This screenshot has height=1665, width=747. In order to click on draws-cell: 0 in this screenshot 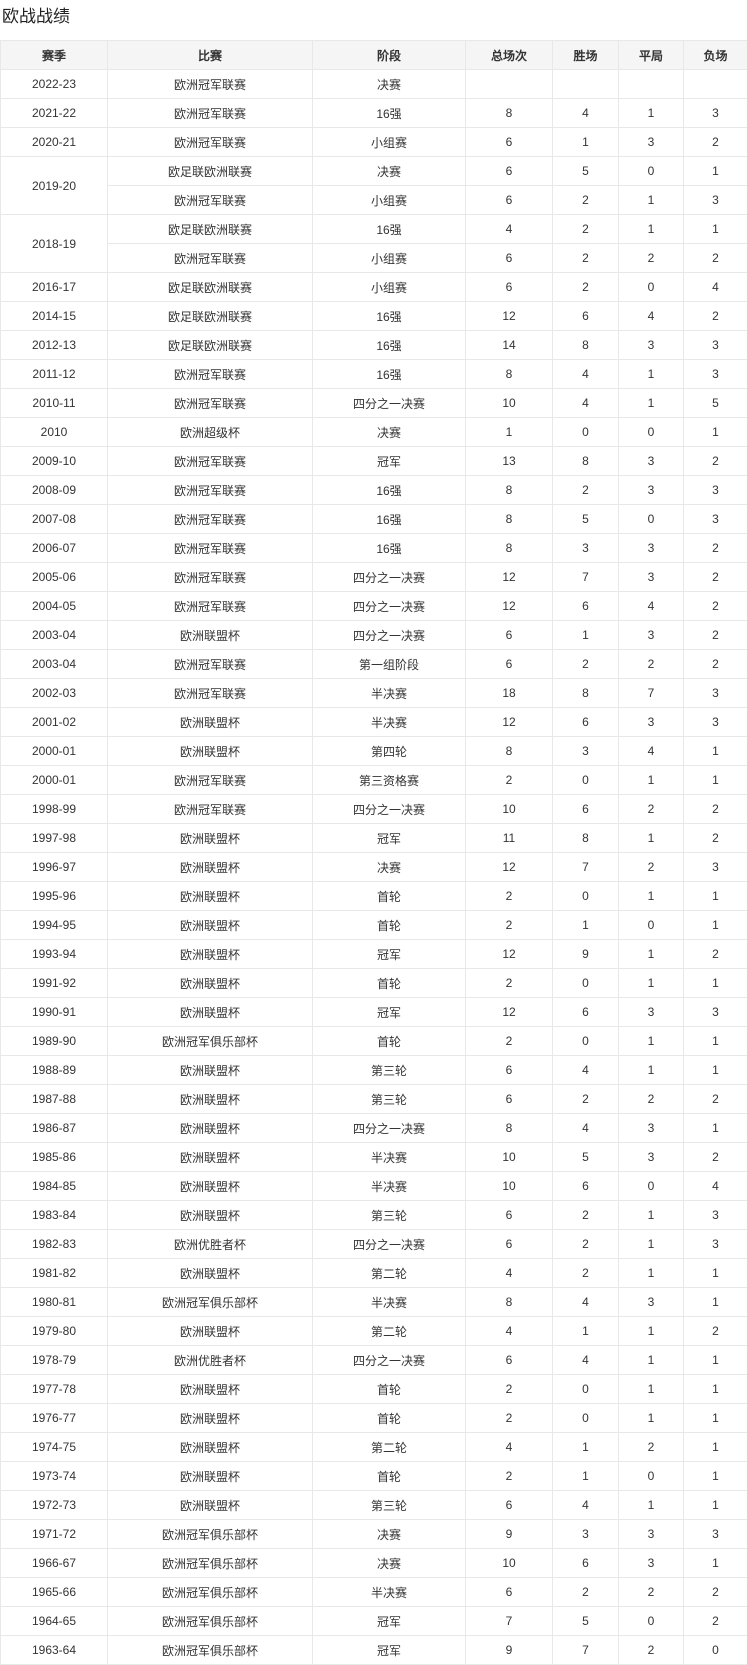, I will do `click(651, 171)`.